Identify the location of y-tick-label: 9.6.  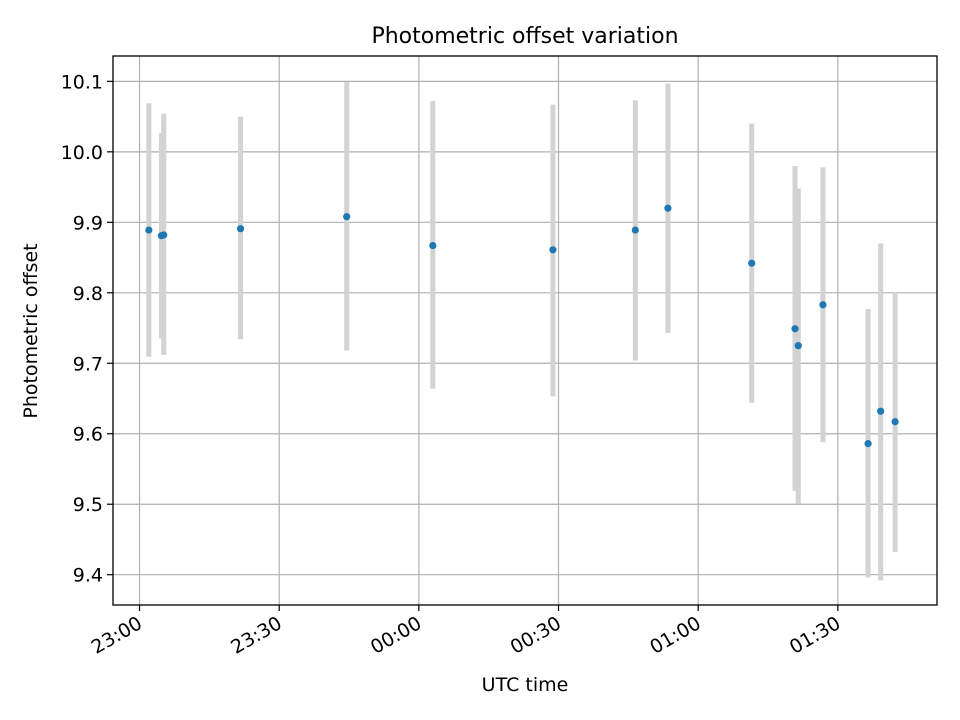
(88, 435).